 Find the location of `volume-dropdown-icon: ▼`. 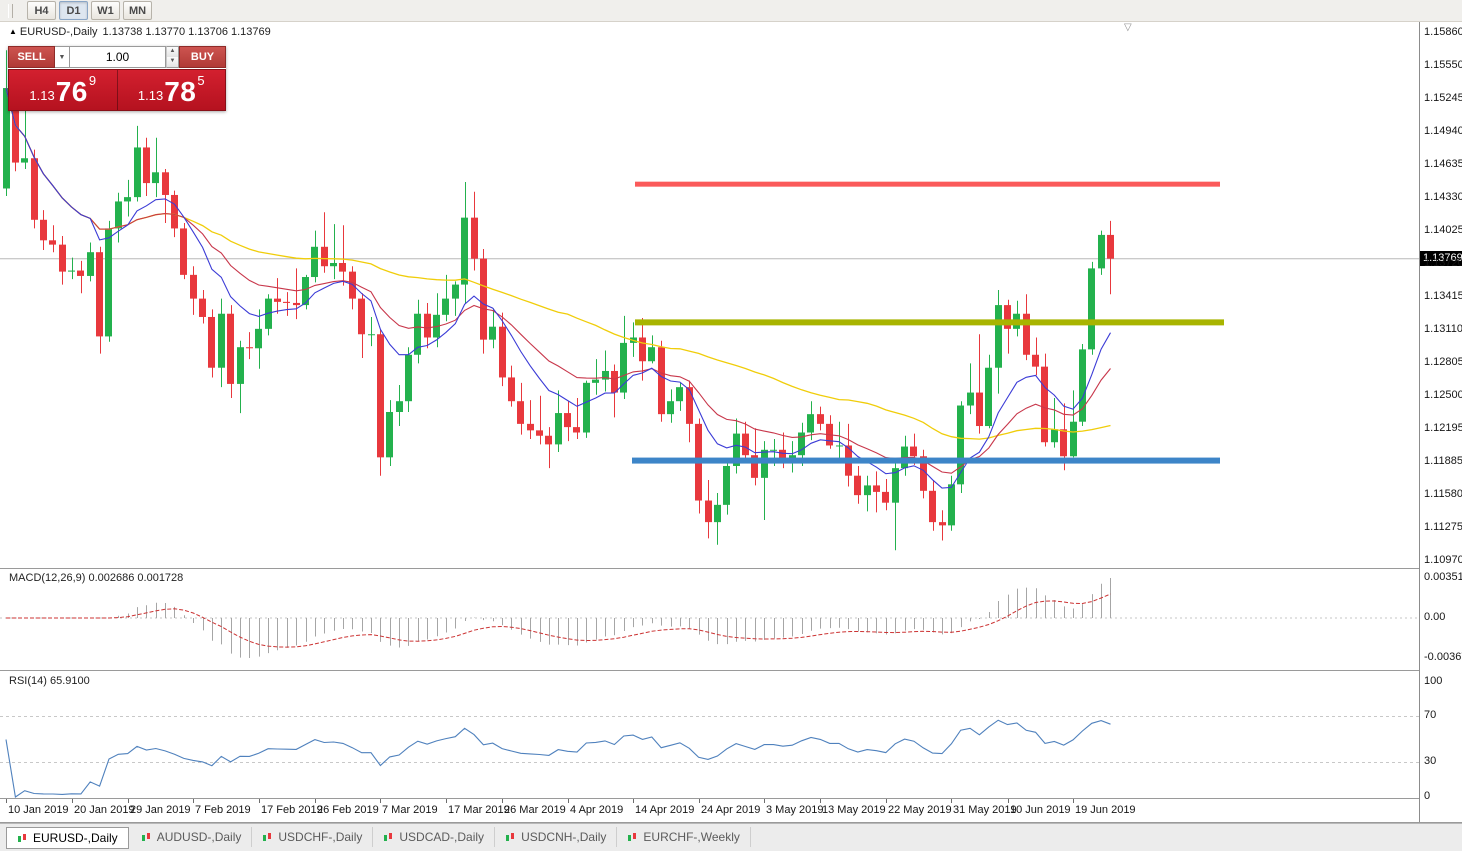

volume-dropdown-icon: ▼ is located at coordinates (62, 57).